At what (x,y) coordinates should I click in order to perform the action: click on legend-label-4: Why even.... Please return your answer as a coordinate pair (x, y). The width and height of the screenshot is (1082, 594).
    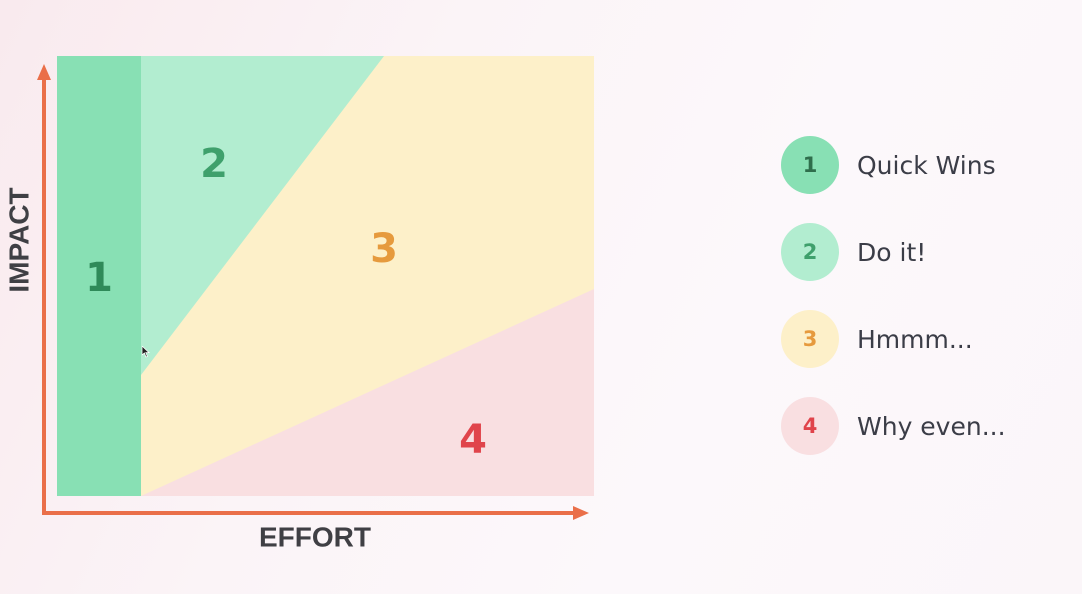
    Looking at the image, I should click on (931, 426).